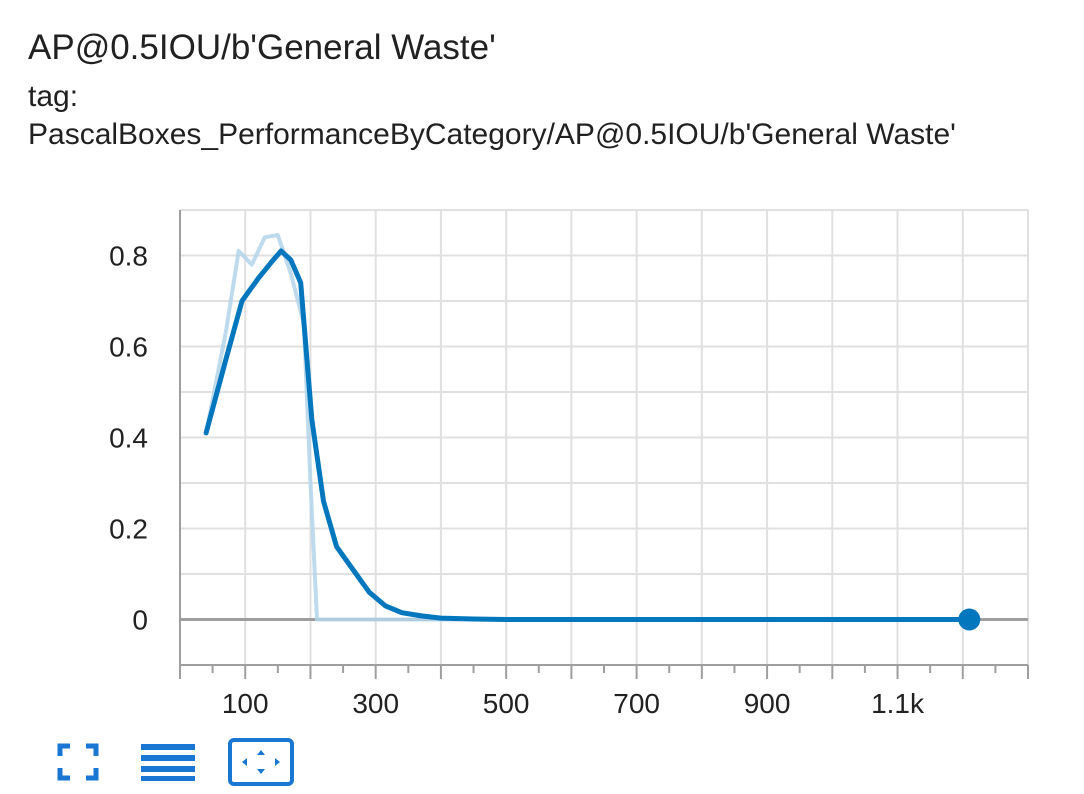  I want to click on y-tick-label: 0.4, so click(128, 438).